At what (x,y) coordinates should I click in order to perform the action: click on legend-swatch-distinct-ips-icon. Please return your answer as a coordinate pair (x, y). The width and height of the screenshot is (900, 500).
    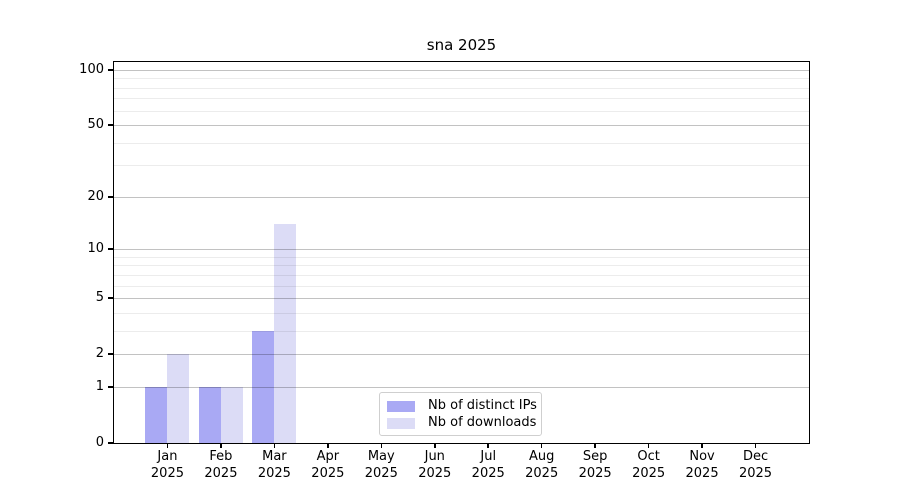
    Looking at the image, I should click on (401, 406).